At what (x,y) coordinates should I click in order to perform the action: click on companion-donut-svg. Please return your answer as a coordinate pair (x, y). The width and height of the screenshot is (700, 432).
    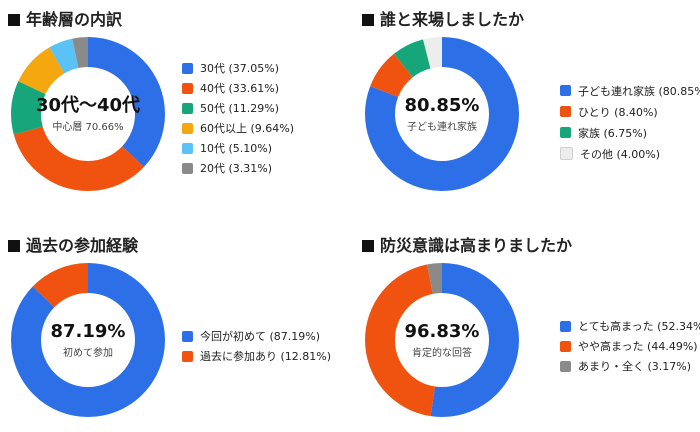
    Looking at the image, I should click on (442, 114).